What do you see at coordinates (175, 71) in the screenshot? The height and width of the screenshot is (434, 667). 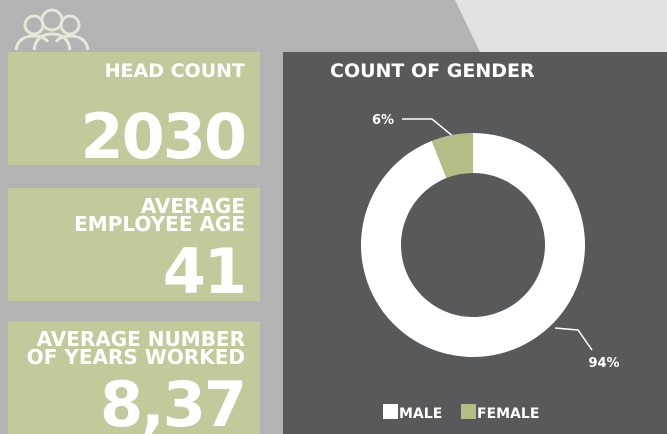 I see `kpi-label: HEAD COUNT` at bounding box center [175, 71].